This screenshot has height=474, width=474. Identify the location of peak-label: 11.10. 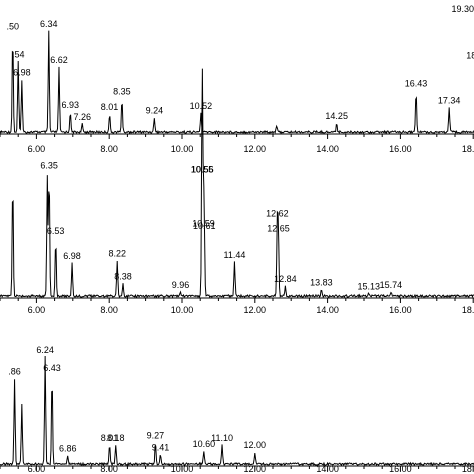
(222, 438).